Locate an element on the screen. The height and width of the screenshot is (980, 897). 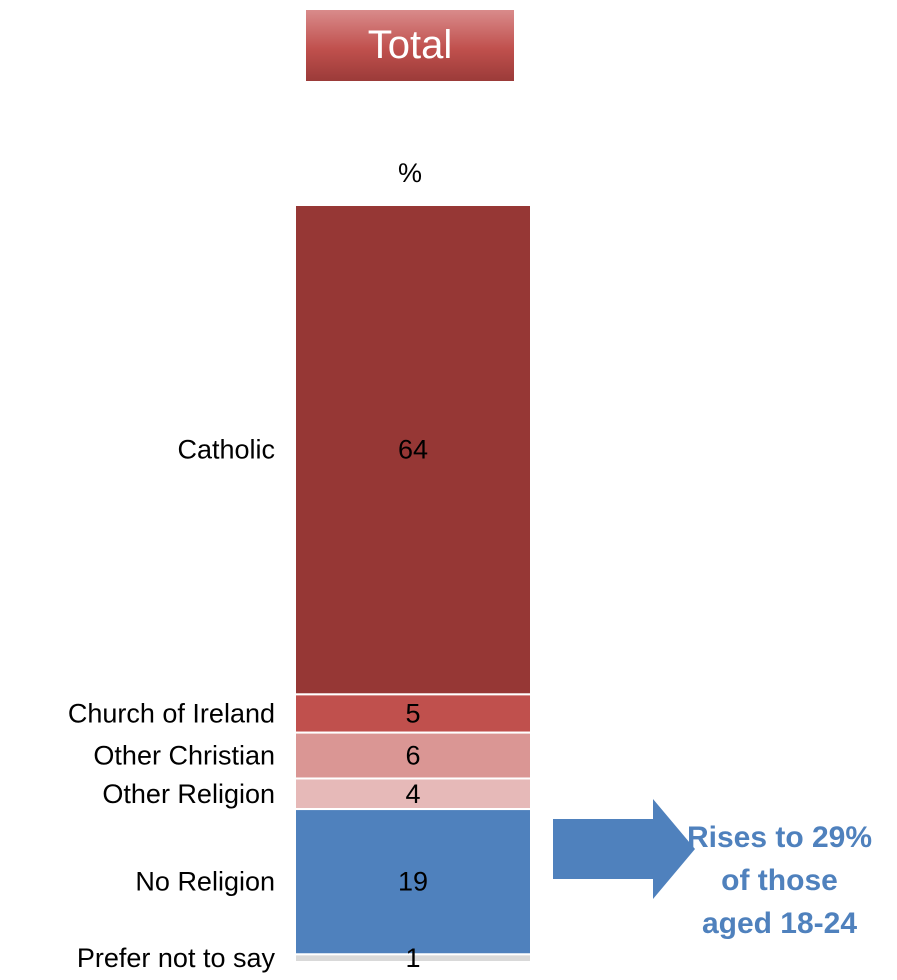
category-label-other-religion: Other Religion is located at coordinates (188, 794).